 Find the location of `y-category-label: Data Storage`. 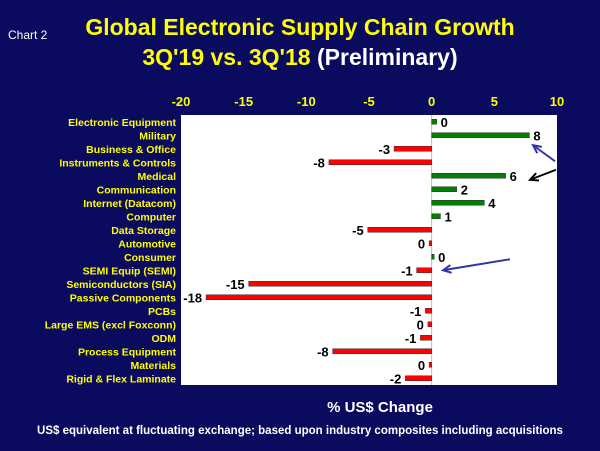

y-category-label: Data Storage is located at coordinates (143, 231).